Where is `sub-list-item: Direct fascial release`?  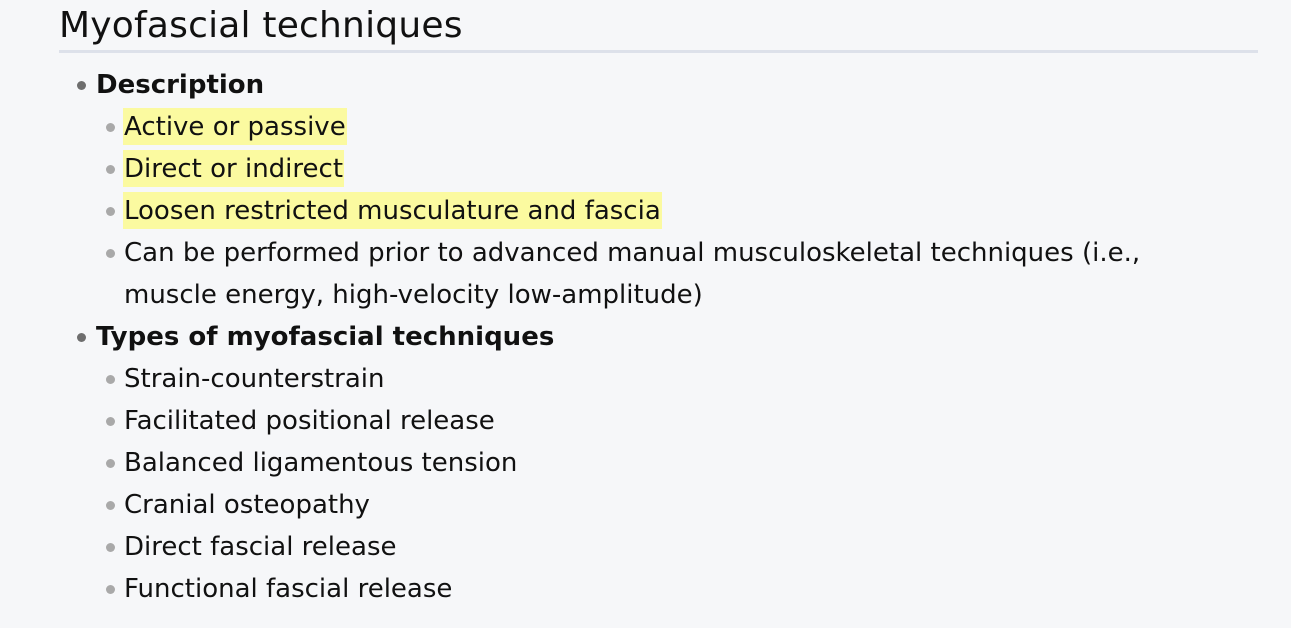 sub-list-item: Direct fascial release is located at coordinates (604, 547).